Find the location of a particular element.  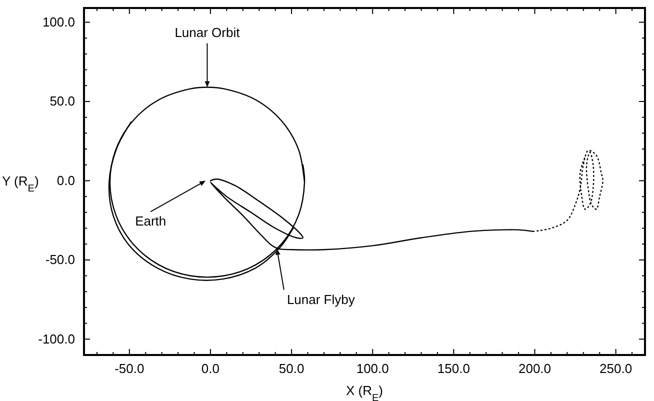

y-tick-label: 50.0 is located at coordinates (62, 101).